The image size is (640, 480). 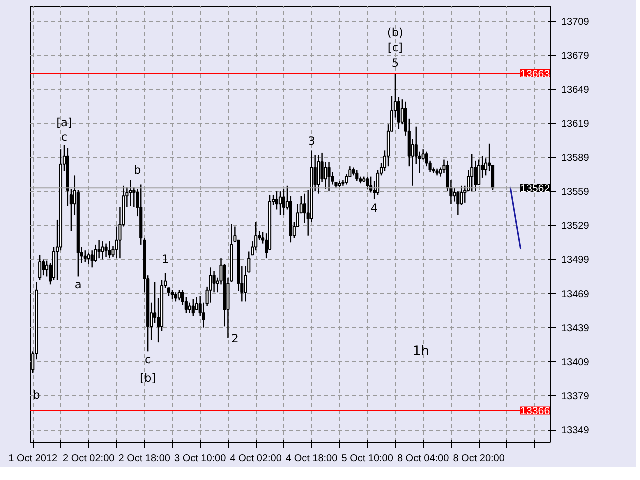 What do you see at coordinates (368, 459) in the screenshot?
I see `x-tick-label: 5 Oct 10:00` at bounding box center [368, 459].